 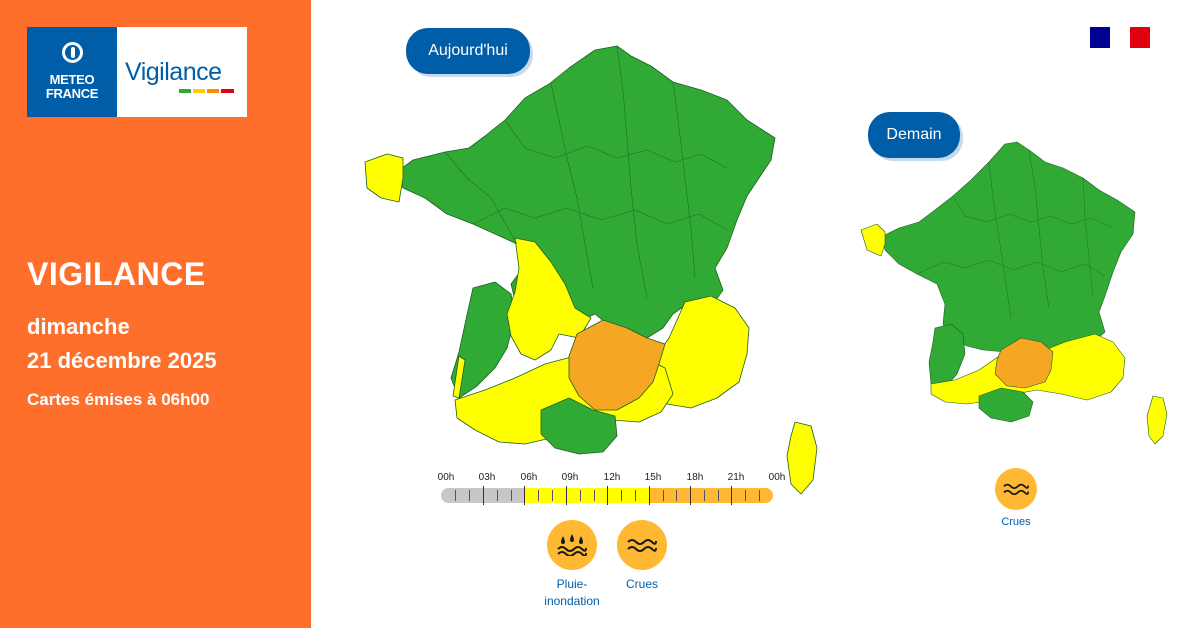 What do you see at coordinates (1120, 37) in the screenshot?
I see `french-republic-flag-icon` at bounding box center [1120, 37].